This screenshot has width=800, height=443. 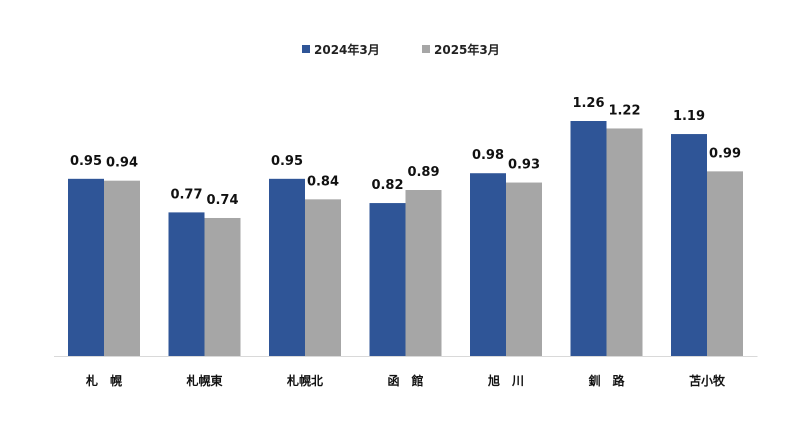 What do you see at coordinates (323, 181) in the screenshot?
I see `data-label-2-3: 0.84` at bounding box center [323, 181].